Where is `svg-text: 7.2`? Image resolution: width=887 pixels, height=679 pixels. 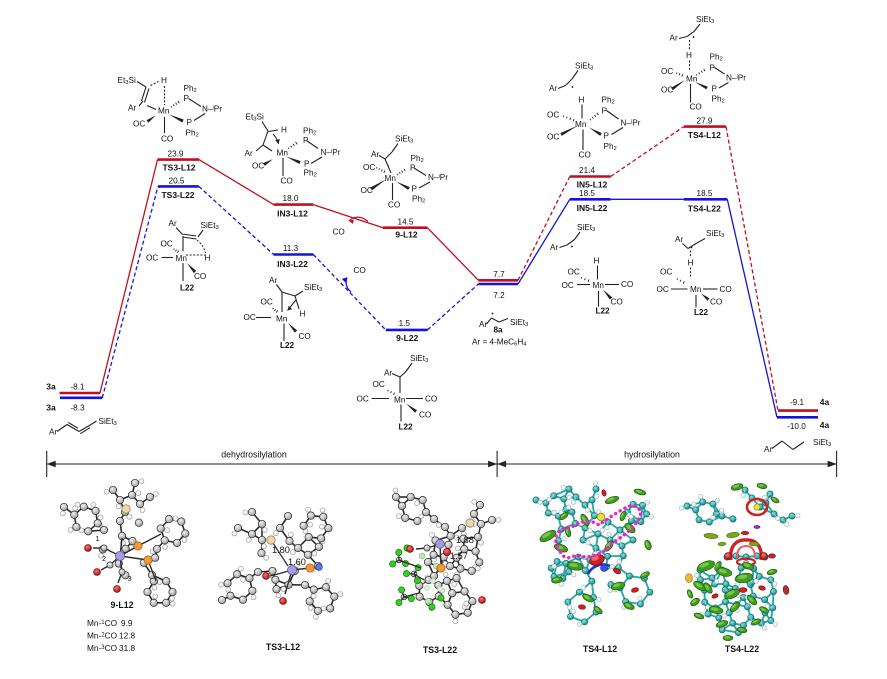
svg-text: 7.2 is located at coordinates (499, 295).